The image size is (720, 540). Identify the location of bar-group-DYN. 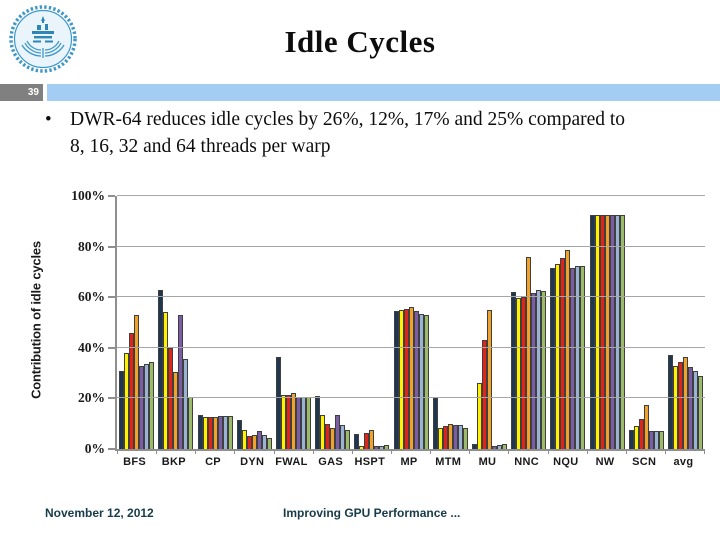
(254, 322).